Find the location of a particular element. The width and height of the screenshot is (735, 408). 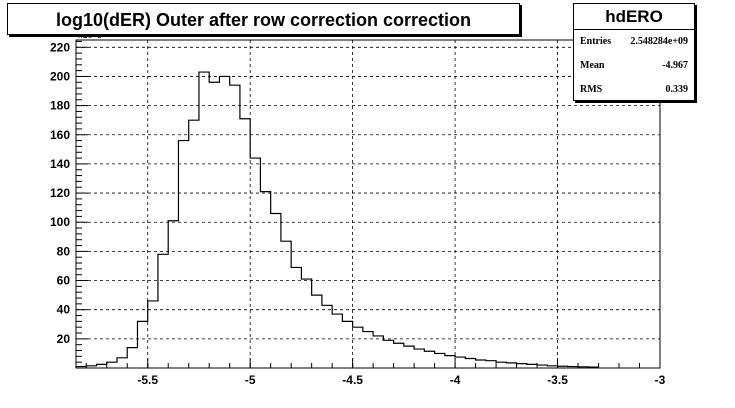

x-tick-label: -4.5 is located at coordinates (352, 380).